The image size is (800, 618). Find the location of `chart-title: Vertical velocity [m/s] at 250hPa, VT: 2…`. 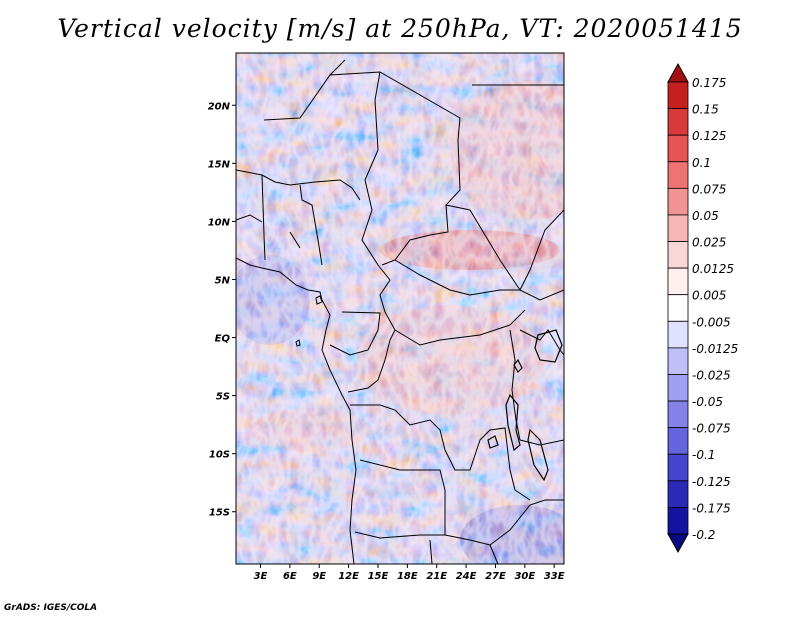

chart-title: Vertical velocity [m/s] at 250hPa, VT: 2… is located at coordinates (400, 28).